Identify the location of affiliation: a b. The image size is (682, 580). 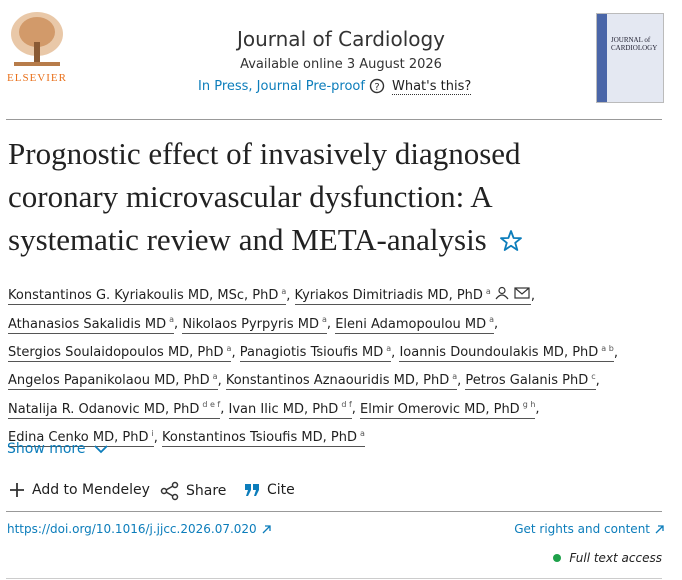
(607, 348).